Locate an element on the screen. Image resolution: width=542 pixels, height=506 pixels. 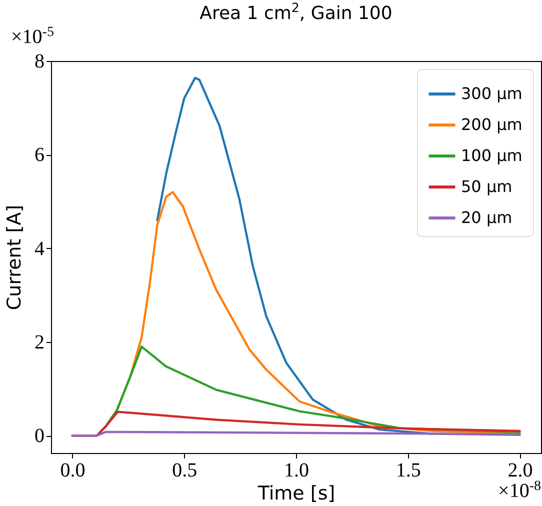
legend-label: 20 μm is located at coordinates (486, 217).